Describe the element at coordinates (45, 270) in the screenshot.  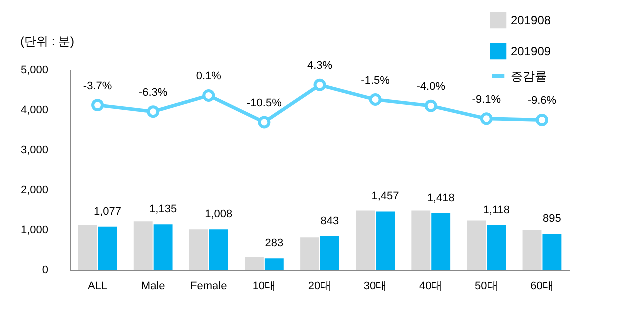
I see `y-tick-label: 0` at that location.